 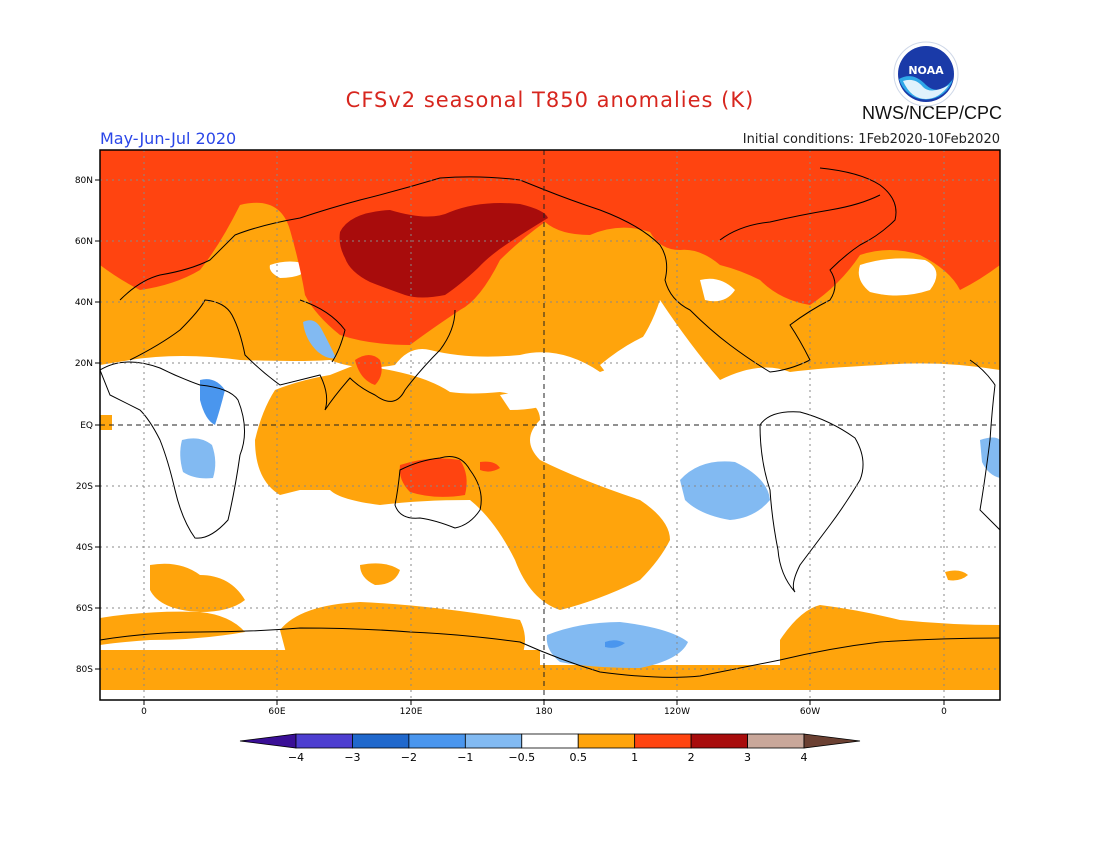 I want to click on season-label: May-Jun-Jul 2020, so click(x=168, y=138).